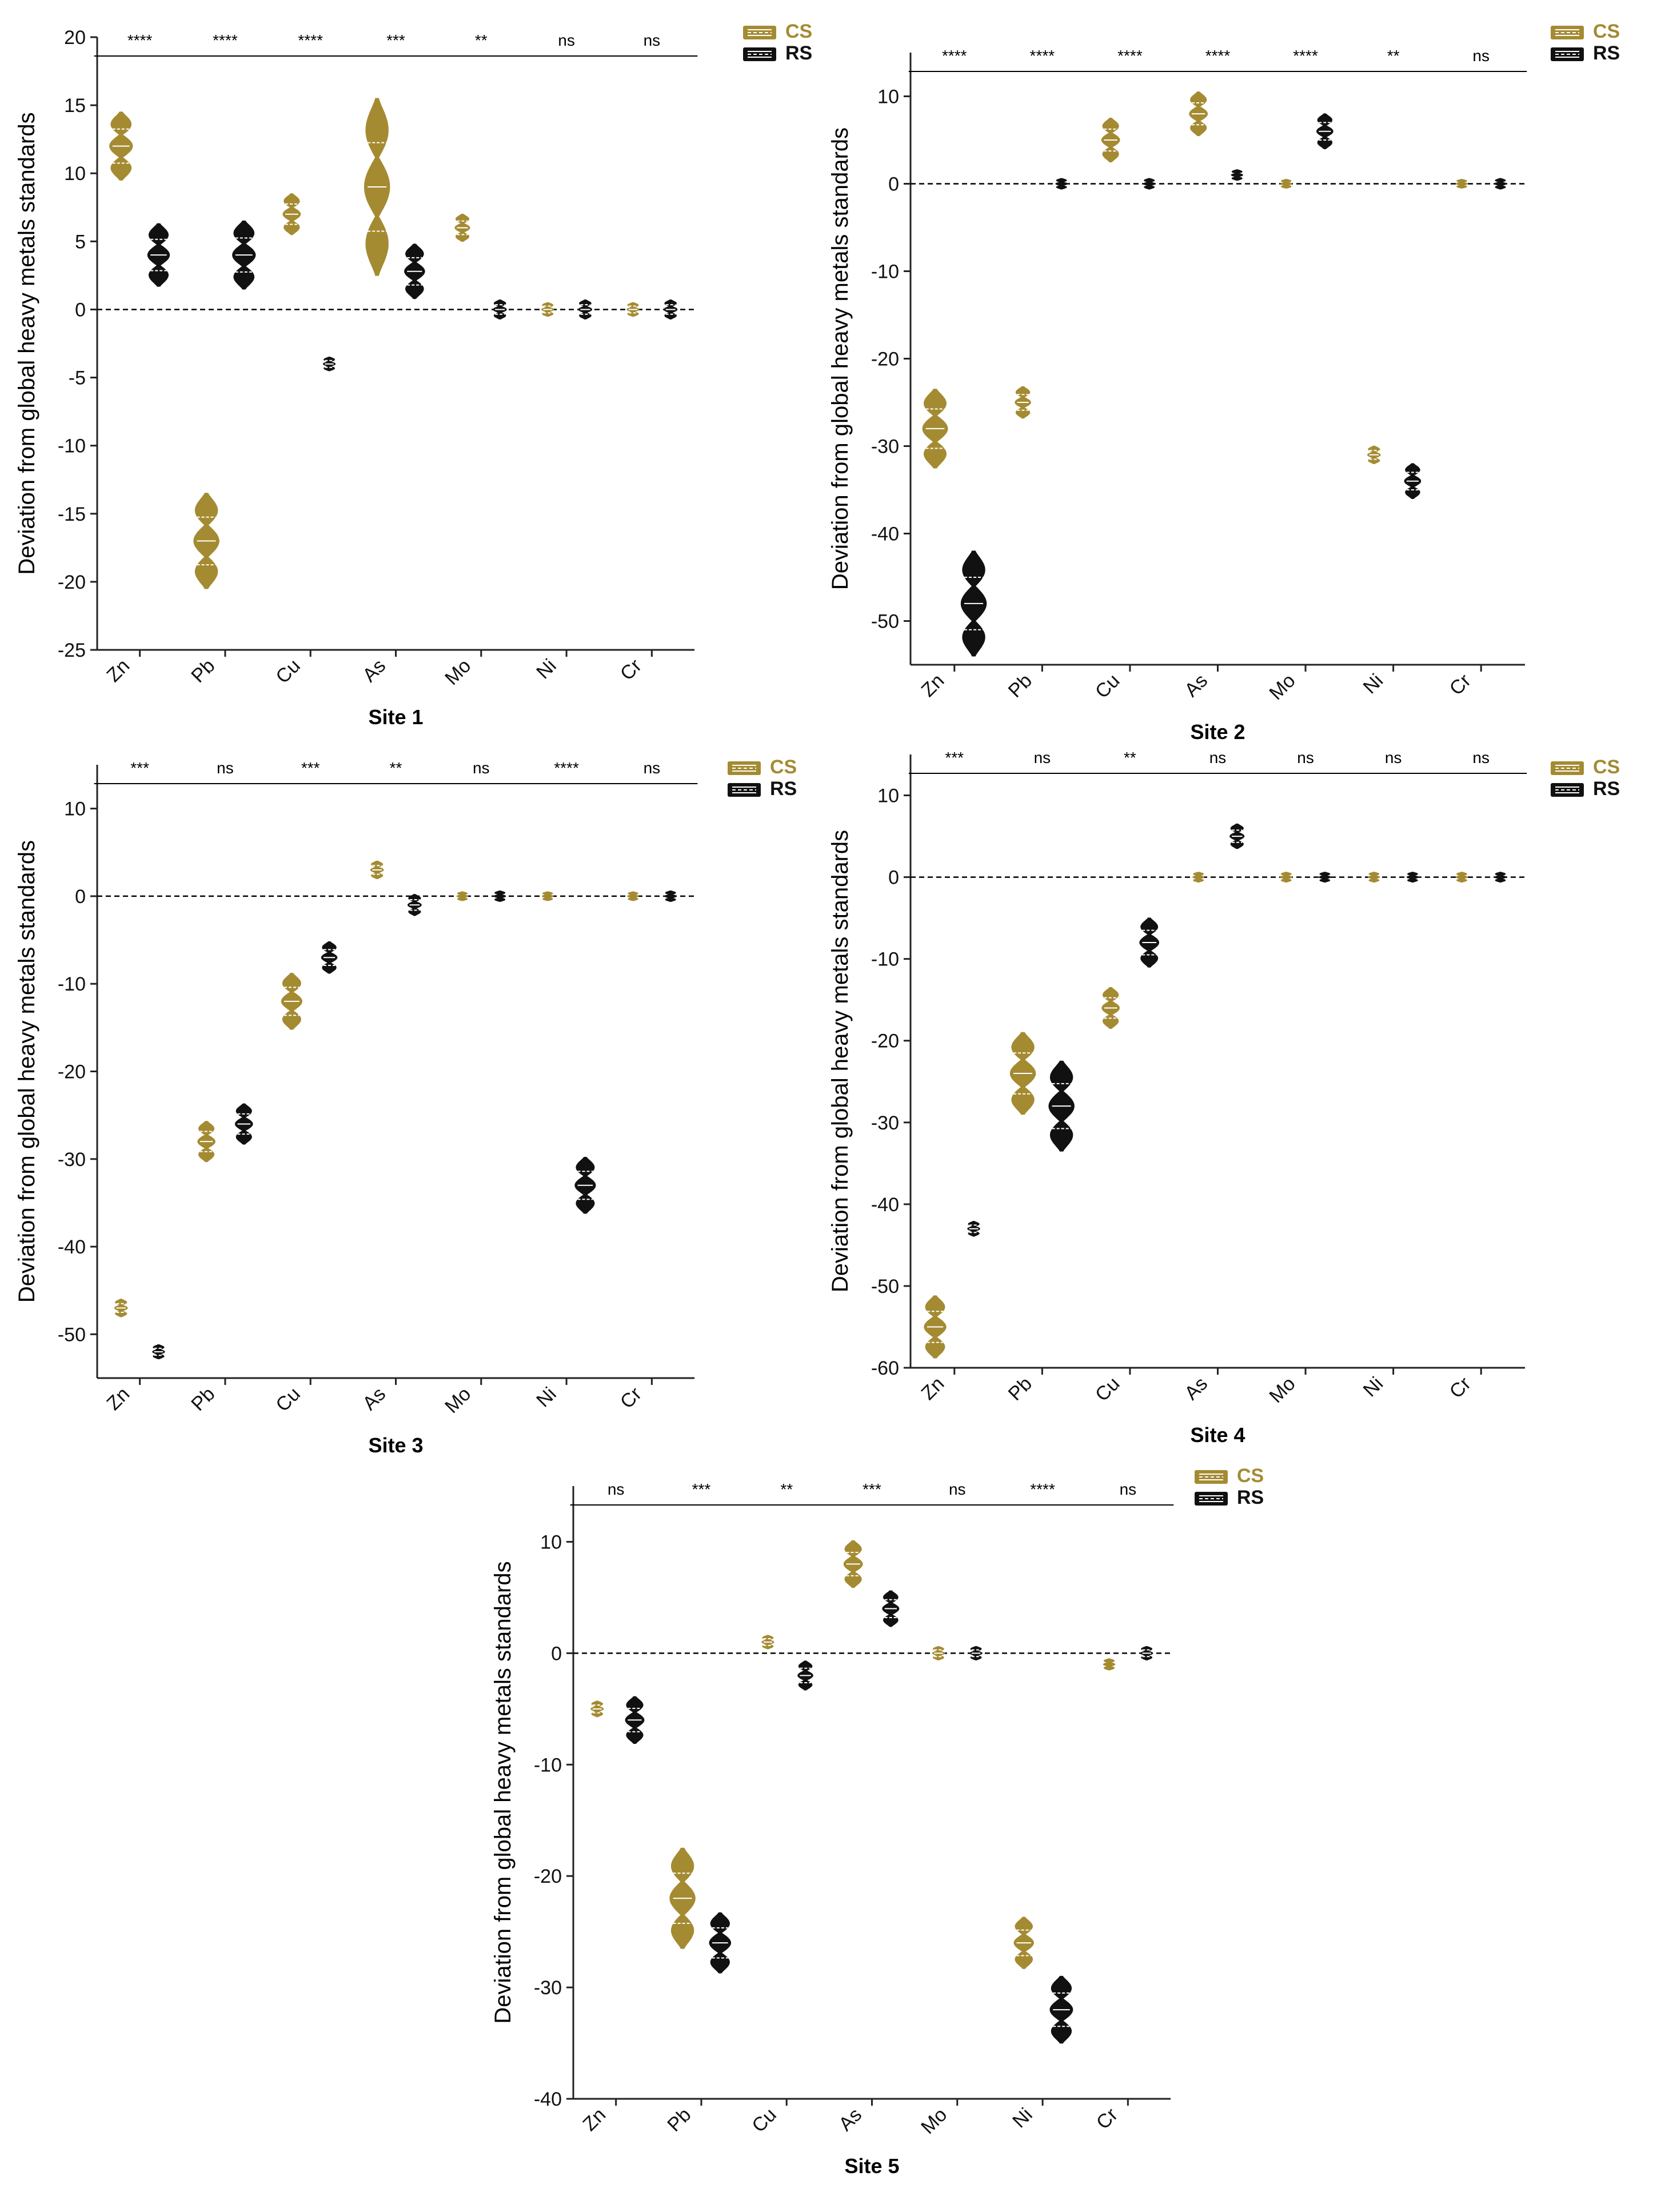  What do you see at coordinates (395, 1445) in the screenshot?
I see `x-axis-title: Site 3` at bounding box center [395, 1445].